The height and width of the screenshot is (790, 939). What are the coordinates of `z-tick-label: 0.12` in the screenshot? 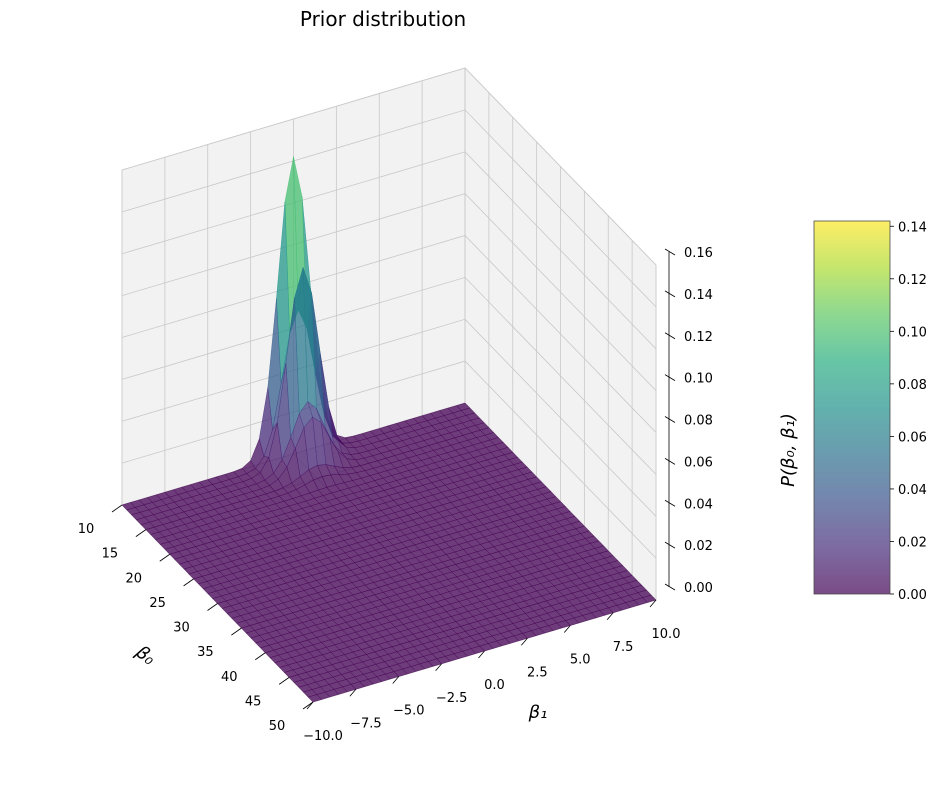 It's located at (698, 337).